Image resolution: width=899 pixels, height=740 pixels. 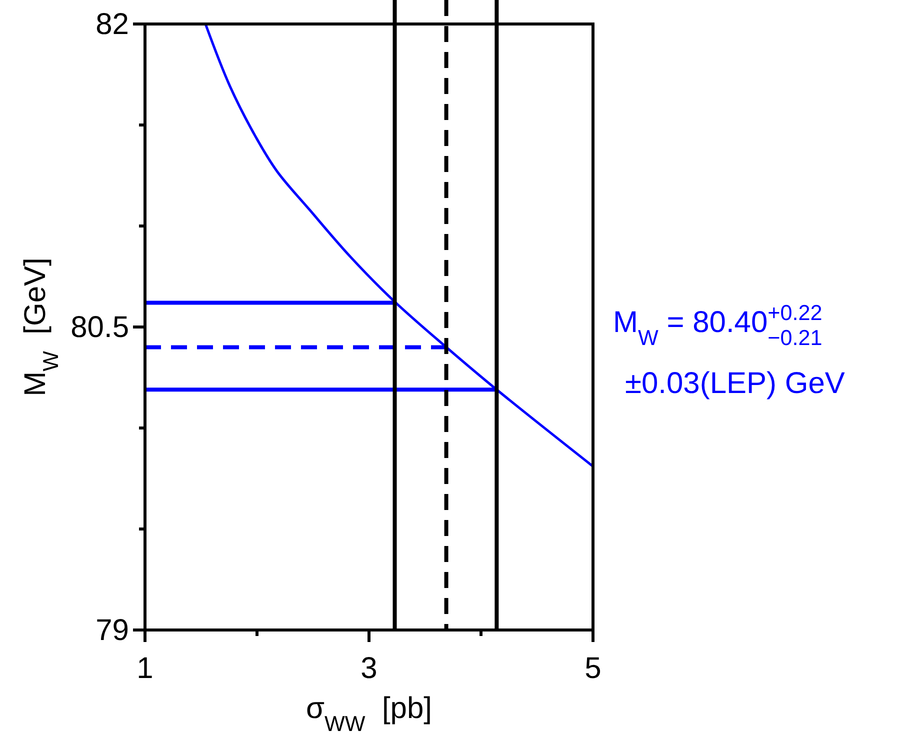 What do you see at coordinates (145, 668) in the screenshot?
I see `x-tick-label: 1` at bounding box center [145, 668].